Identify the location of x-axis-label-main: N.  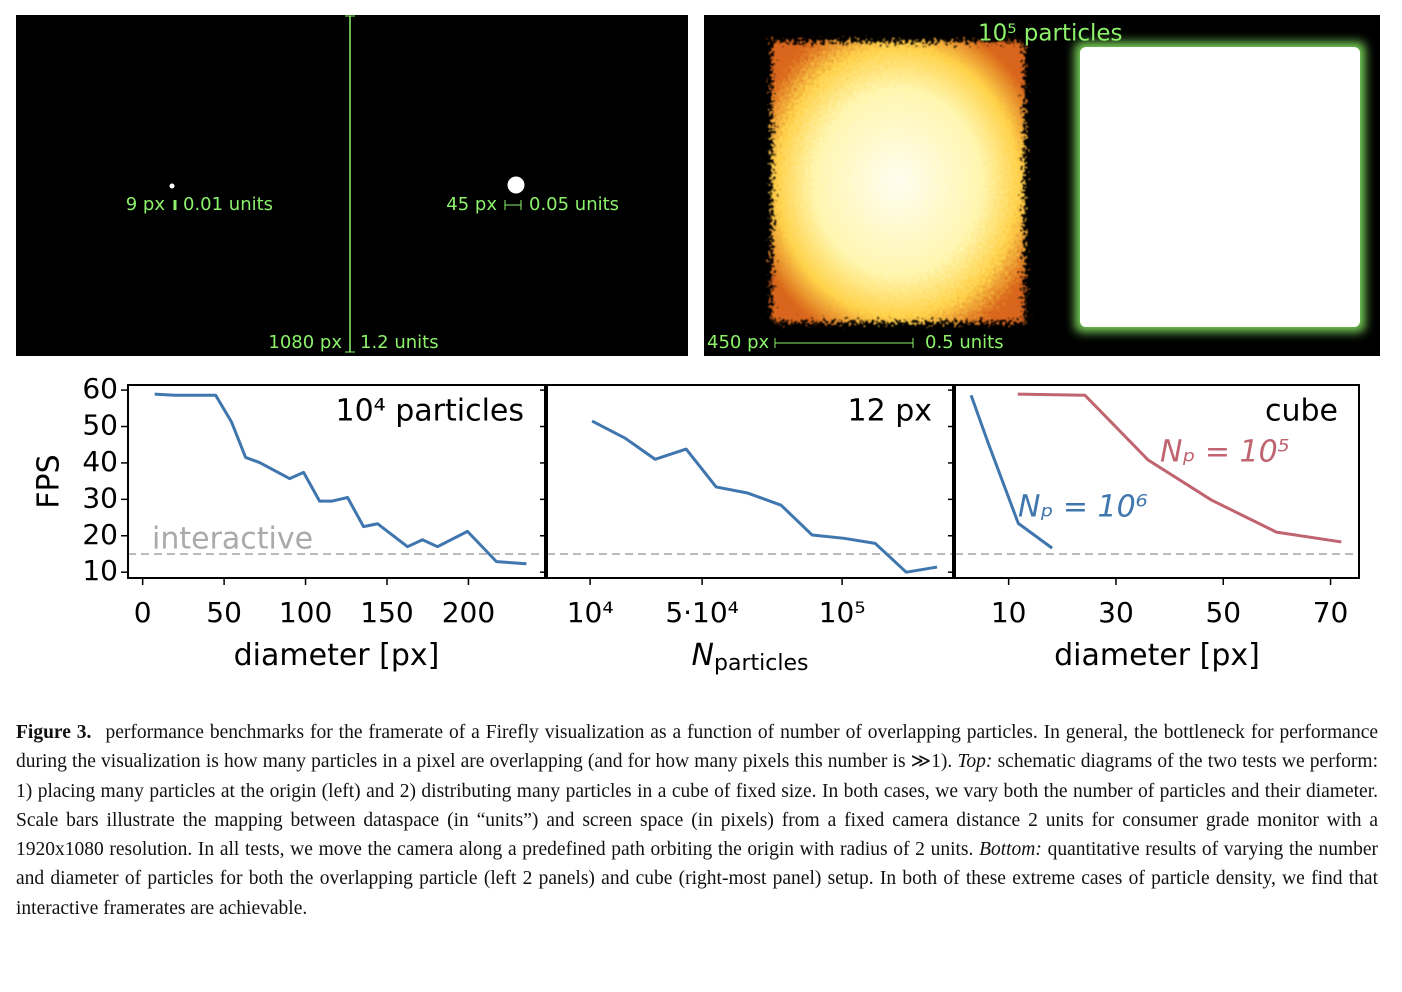
(703, 655).